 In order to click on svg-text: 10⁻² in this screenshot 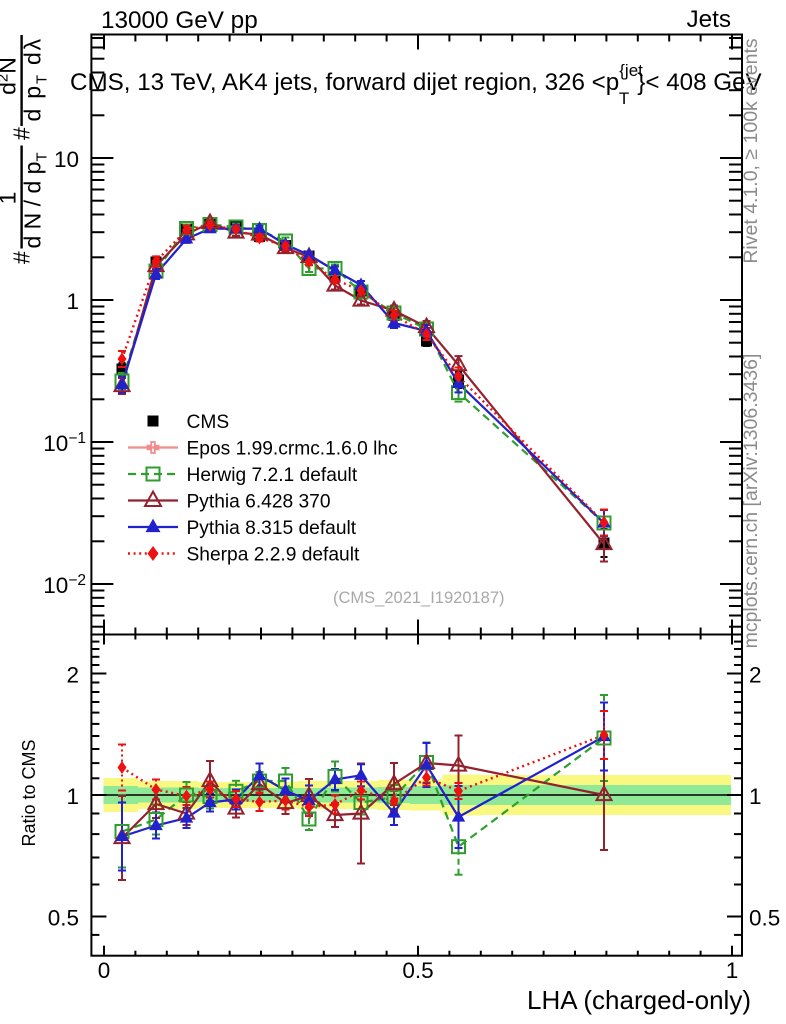, I will do `click(64, 585)`.